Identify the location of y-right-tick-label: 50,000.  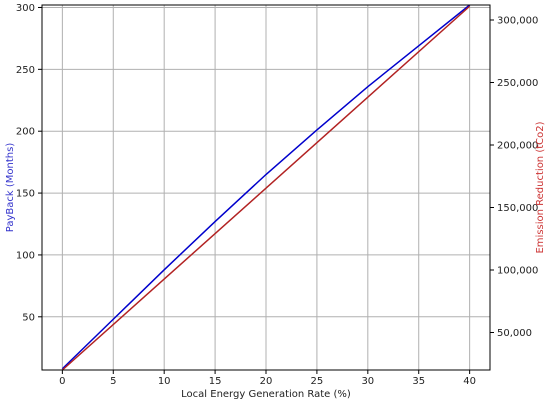
(514, 333).